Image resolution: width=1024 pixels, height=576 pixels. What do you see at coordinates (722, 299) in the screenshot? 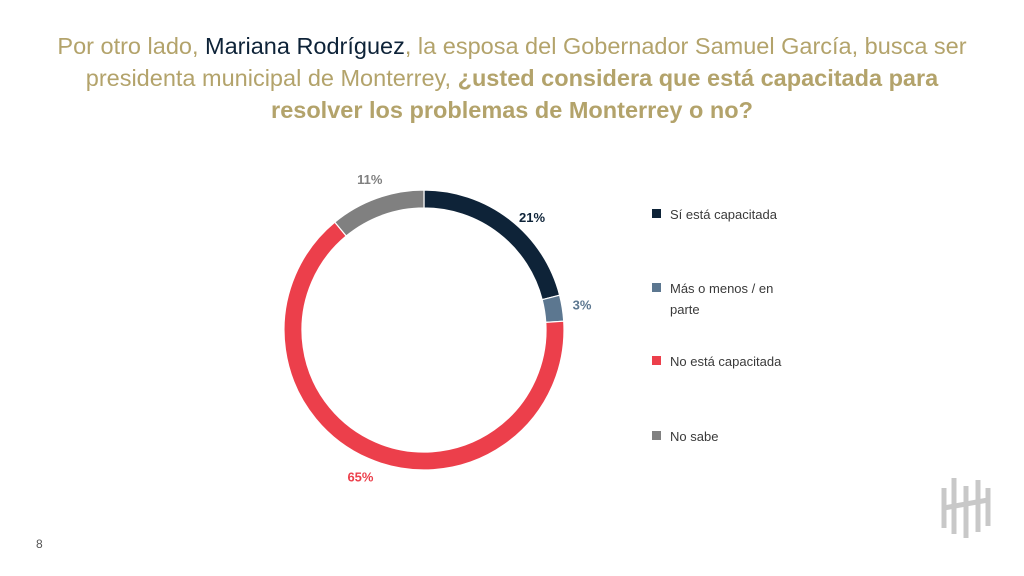
I see `legend-label: Más o menos / en parte` at bounding box center [722, 299].